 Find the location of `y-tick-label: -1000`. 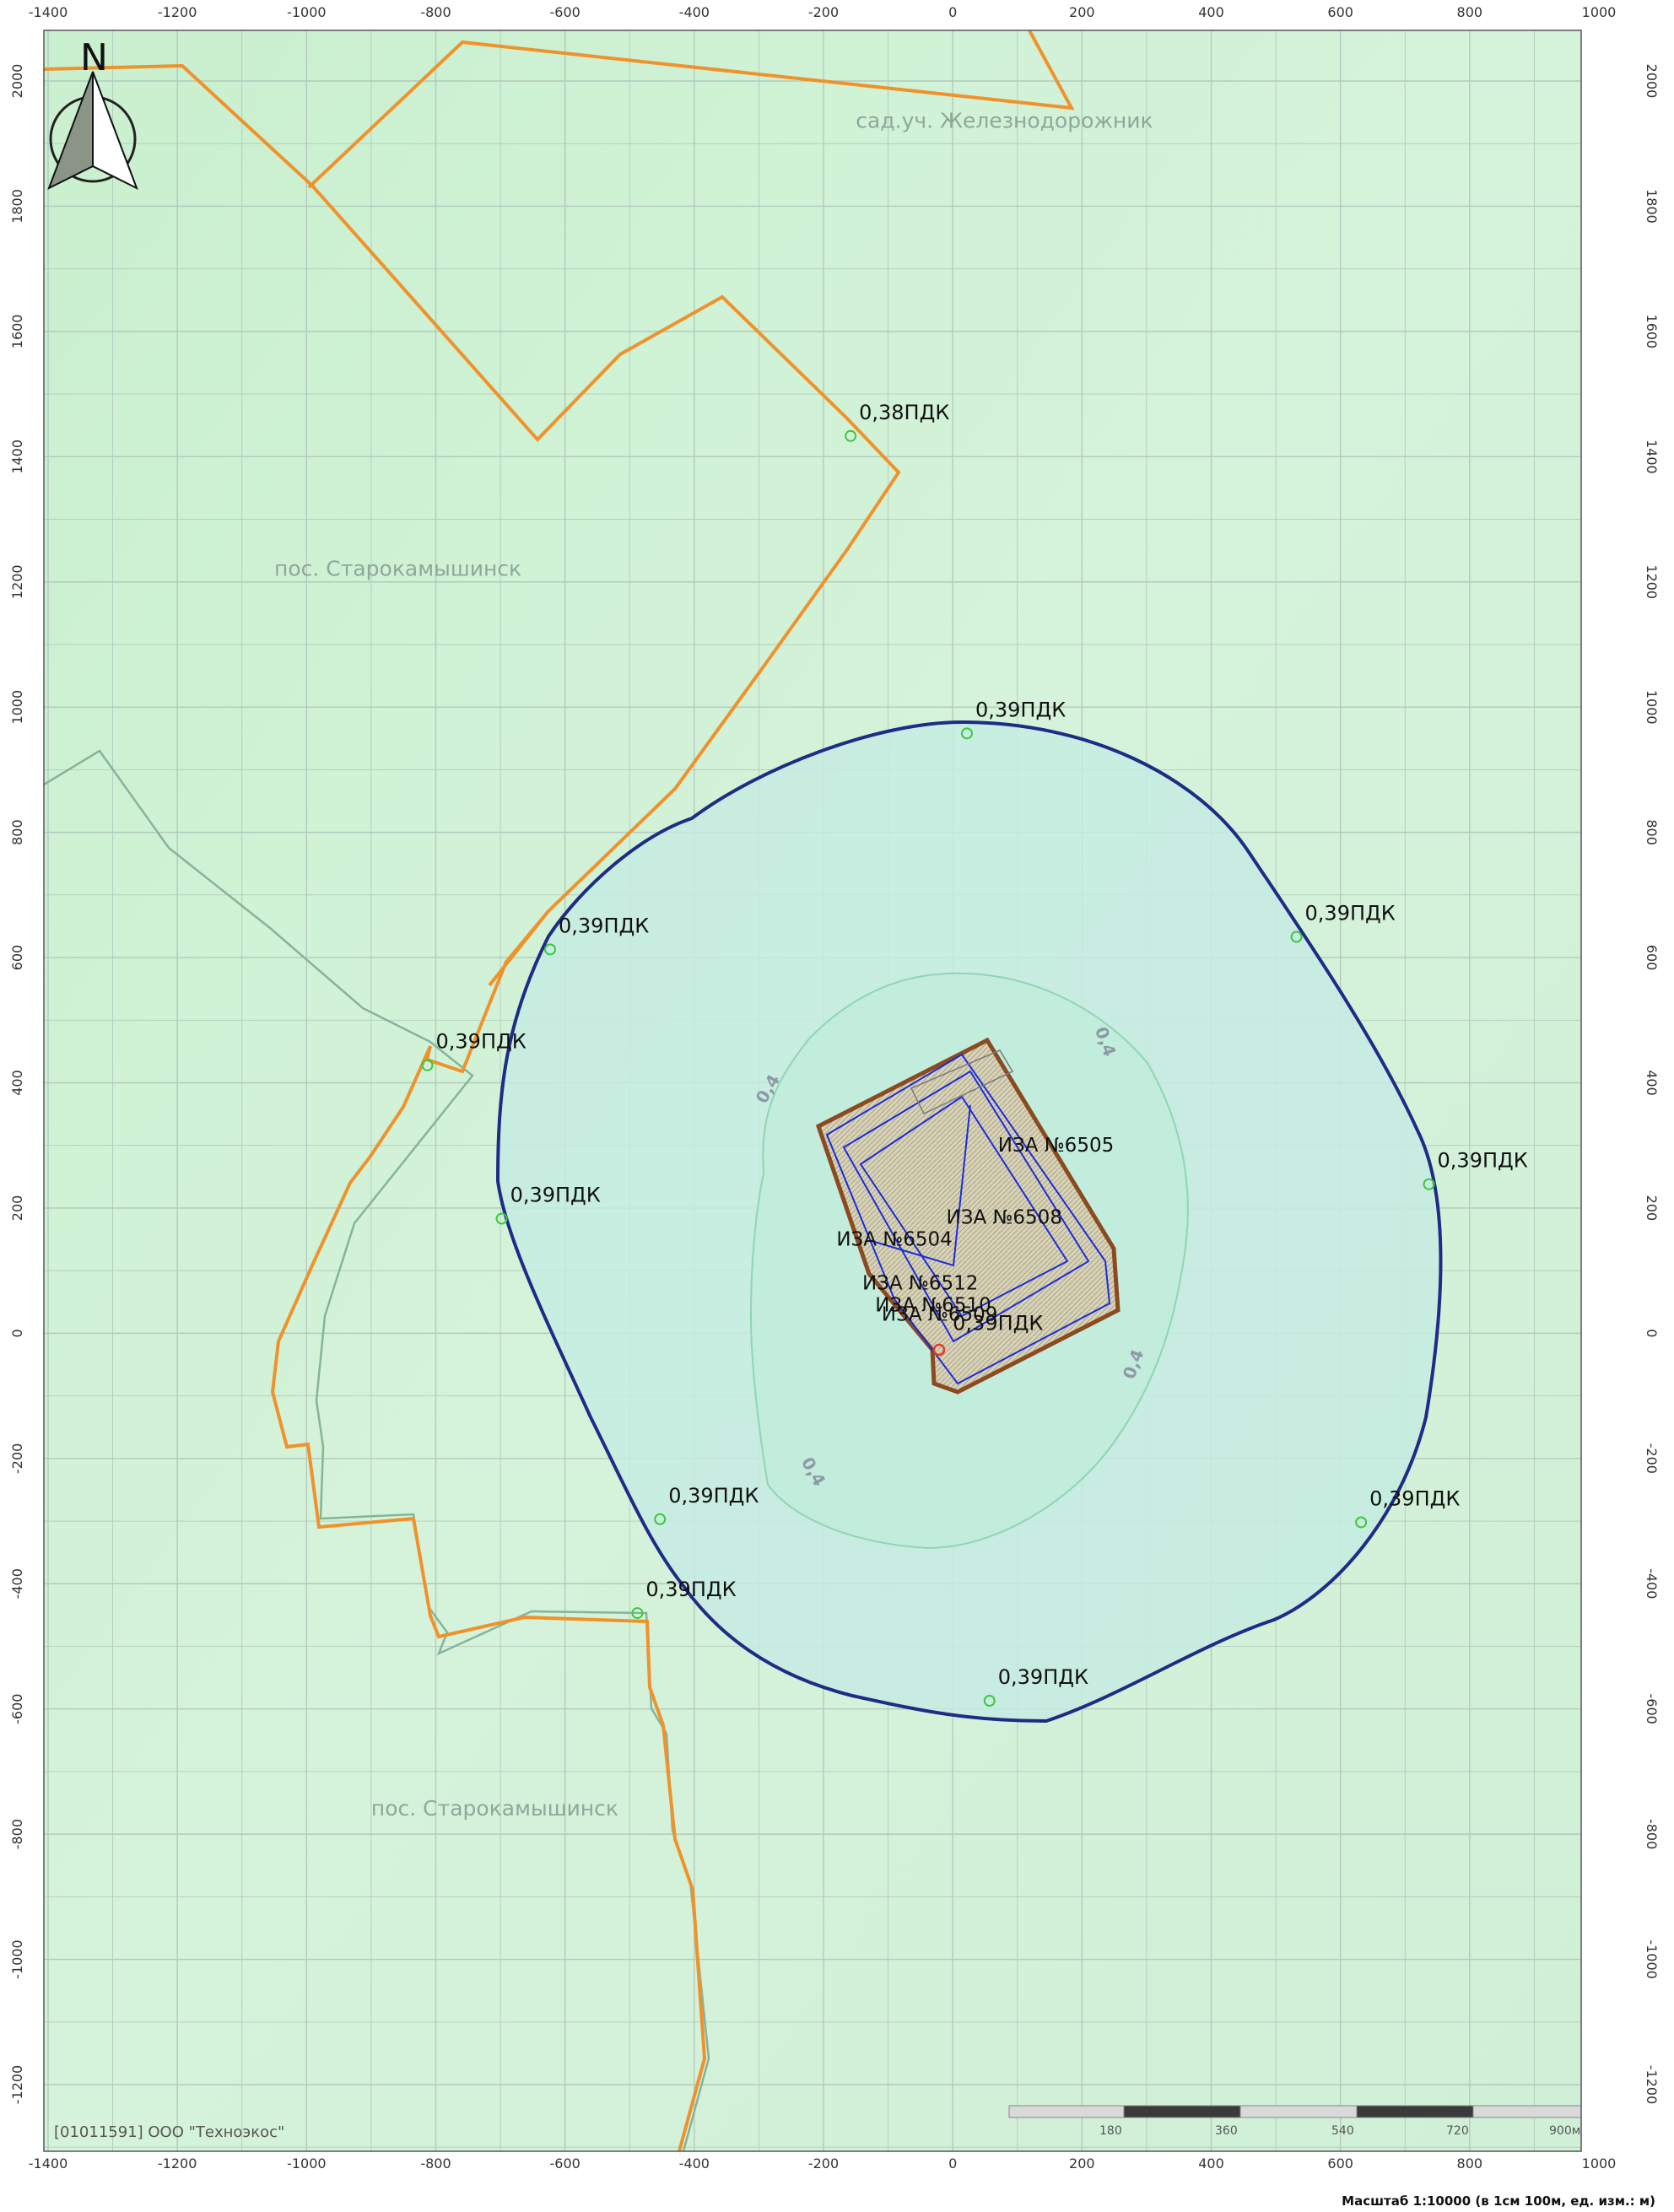

y-tick-label: -1000 is located at coordinates (1652, 1959).